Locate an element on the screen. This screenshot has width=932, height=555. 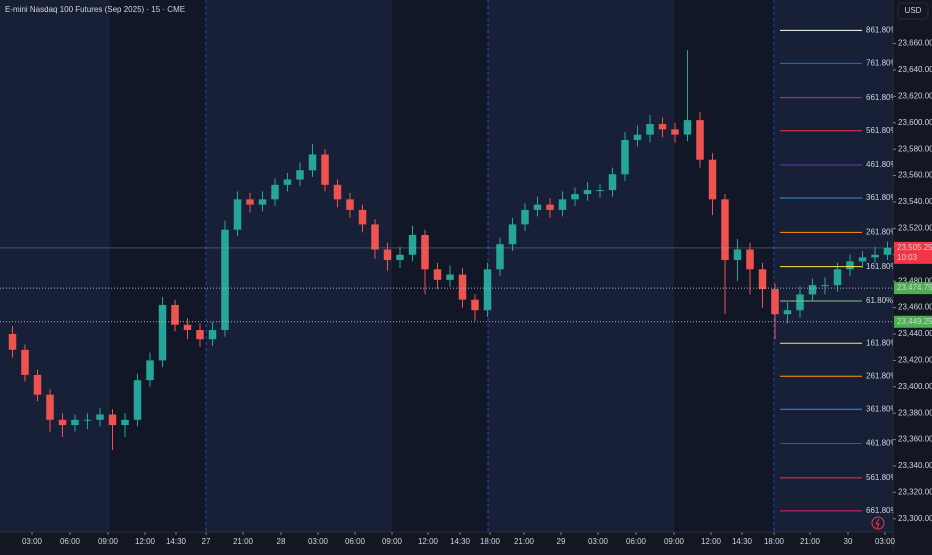
fib-level-label: 761.80% is located at coordinates (882, 62).